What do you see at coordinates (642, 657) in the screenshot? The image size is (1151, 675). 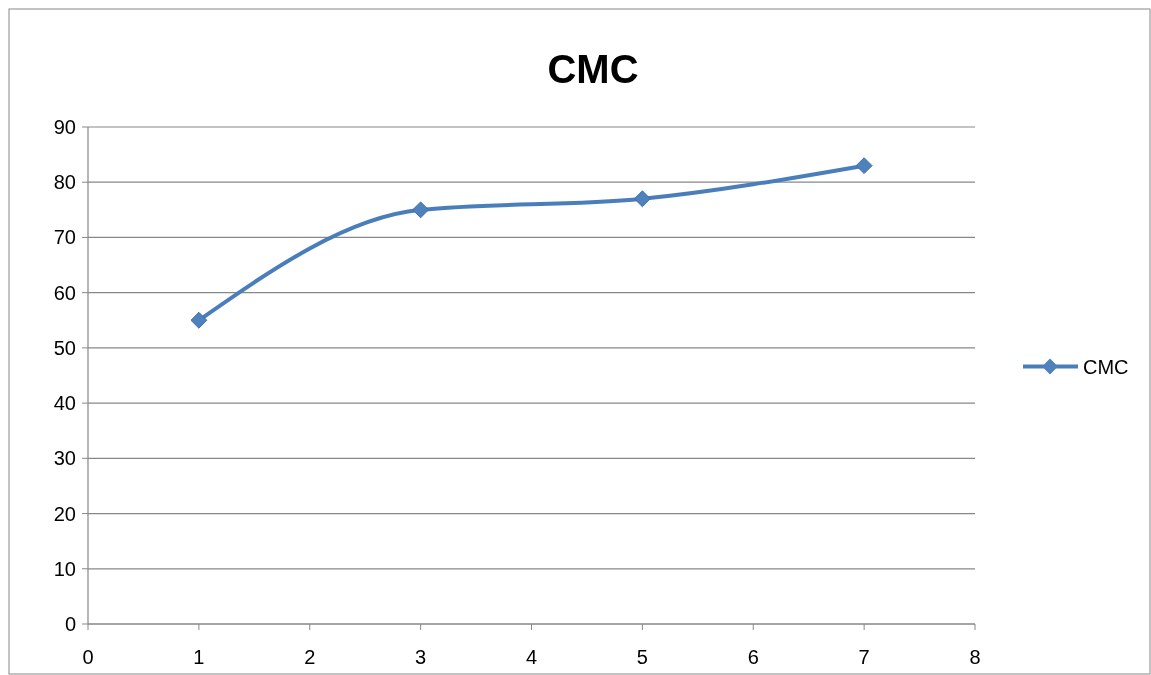 I see `x-tick-label: 5` at bounding box center [642, 657].